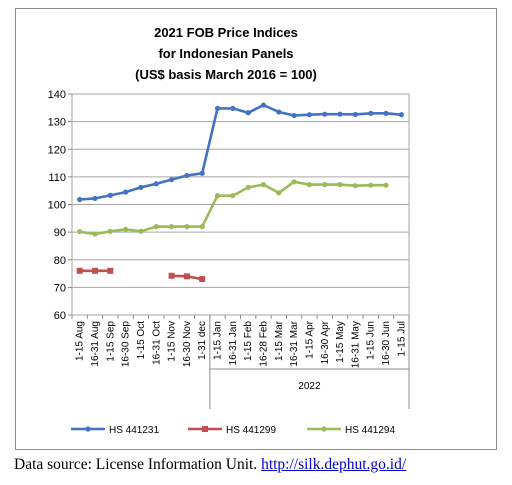 Image resolution: width=512 pixels, height=485 pixels. What do you see at coordinates (110, 341) in the screenshot?
I see `x-tick-label: 1-15 Sep` at bounding box center [110, 341].